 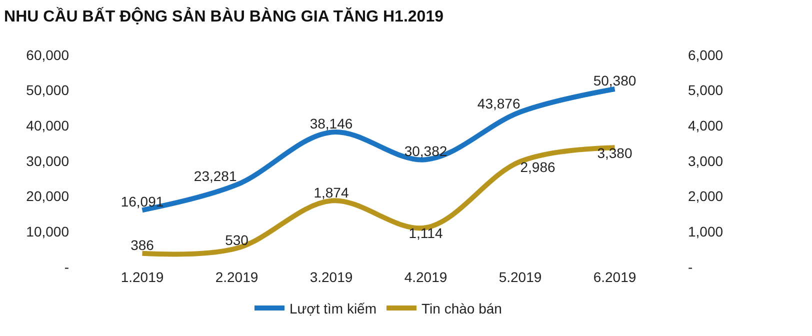 What do you see at coordinates (48, 126) in the screenshot?
I see `y-tick-label: 40,000` at bounding box center [48, 126].